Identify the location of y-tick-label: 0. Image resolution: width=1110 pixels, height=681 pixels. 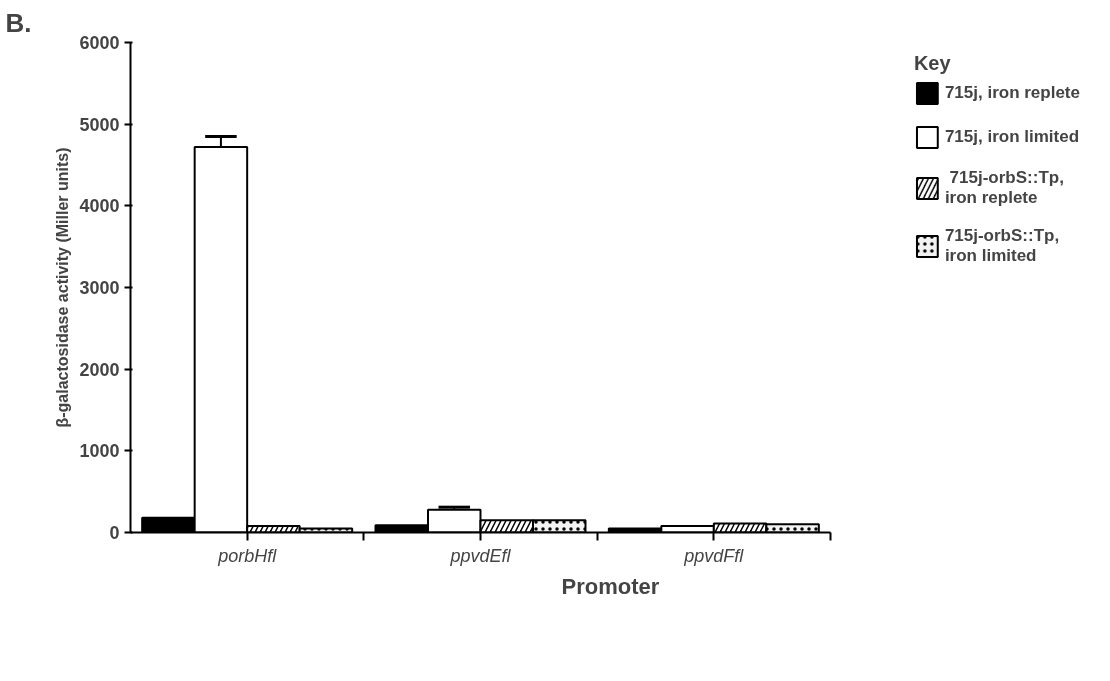
(114, 533).